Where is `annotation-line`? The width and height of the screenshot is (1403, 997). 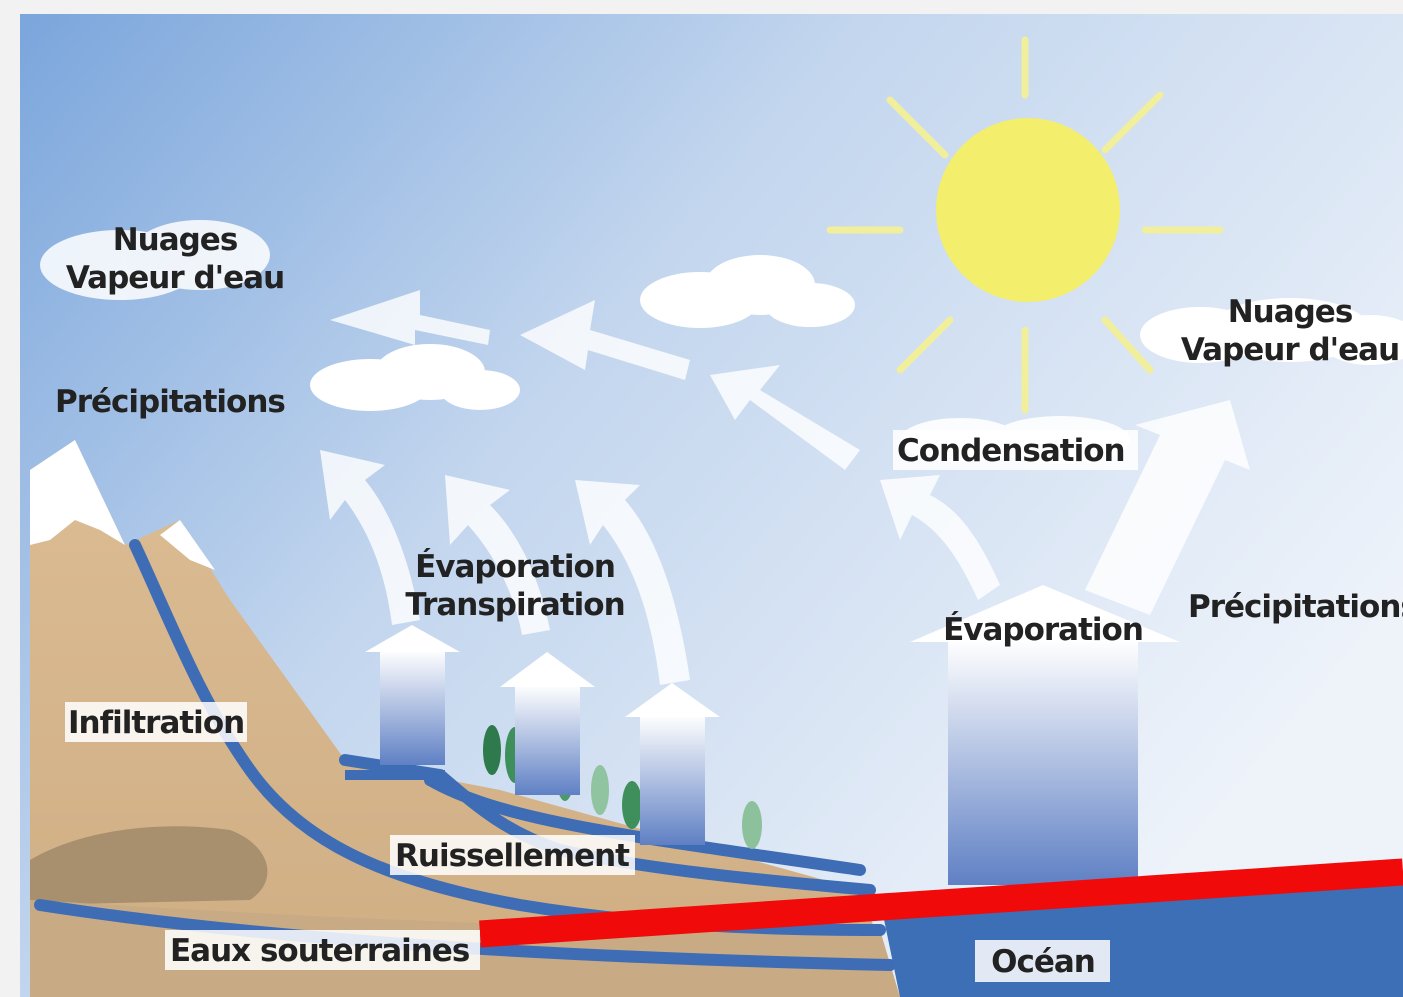
annotation-line is located at coordinates (941, 903).